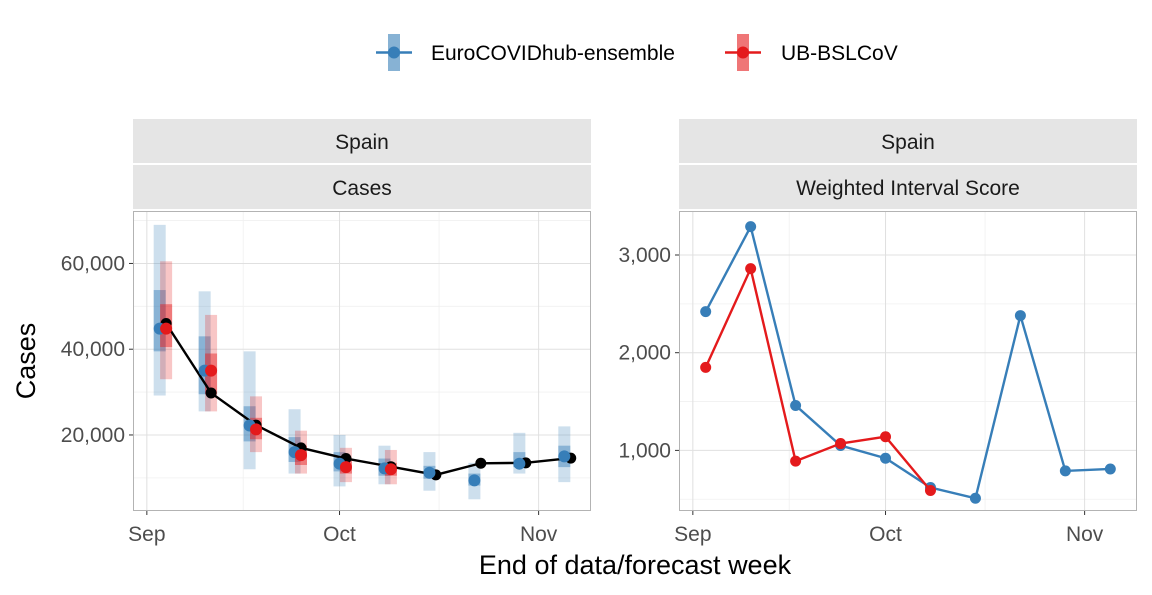 This screenshot has height=595, width=1152. What do you see at coordinates (26, 361) in the screenshot?
I see `y-axis-title: Cases` at bounding box center [26, 361].